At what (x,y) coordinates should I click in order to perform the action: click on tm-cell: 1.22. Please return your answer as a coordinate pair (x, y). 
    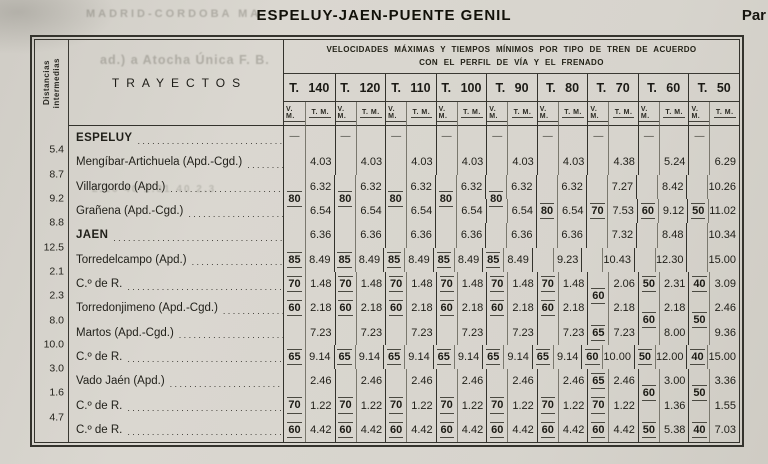
    Looking at the image, I should click on (623, 405).